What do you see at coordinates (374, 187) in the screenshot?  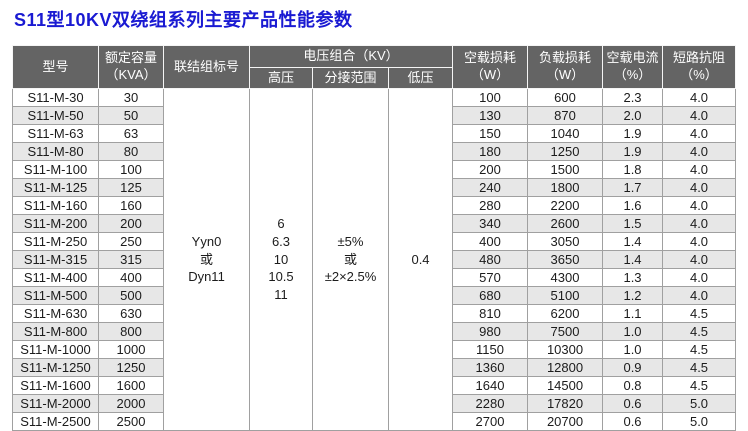 I see `table-row: S11-M-125 125 240 1800 1.7 4.0` at bounding box center [374, 187].